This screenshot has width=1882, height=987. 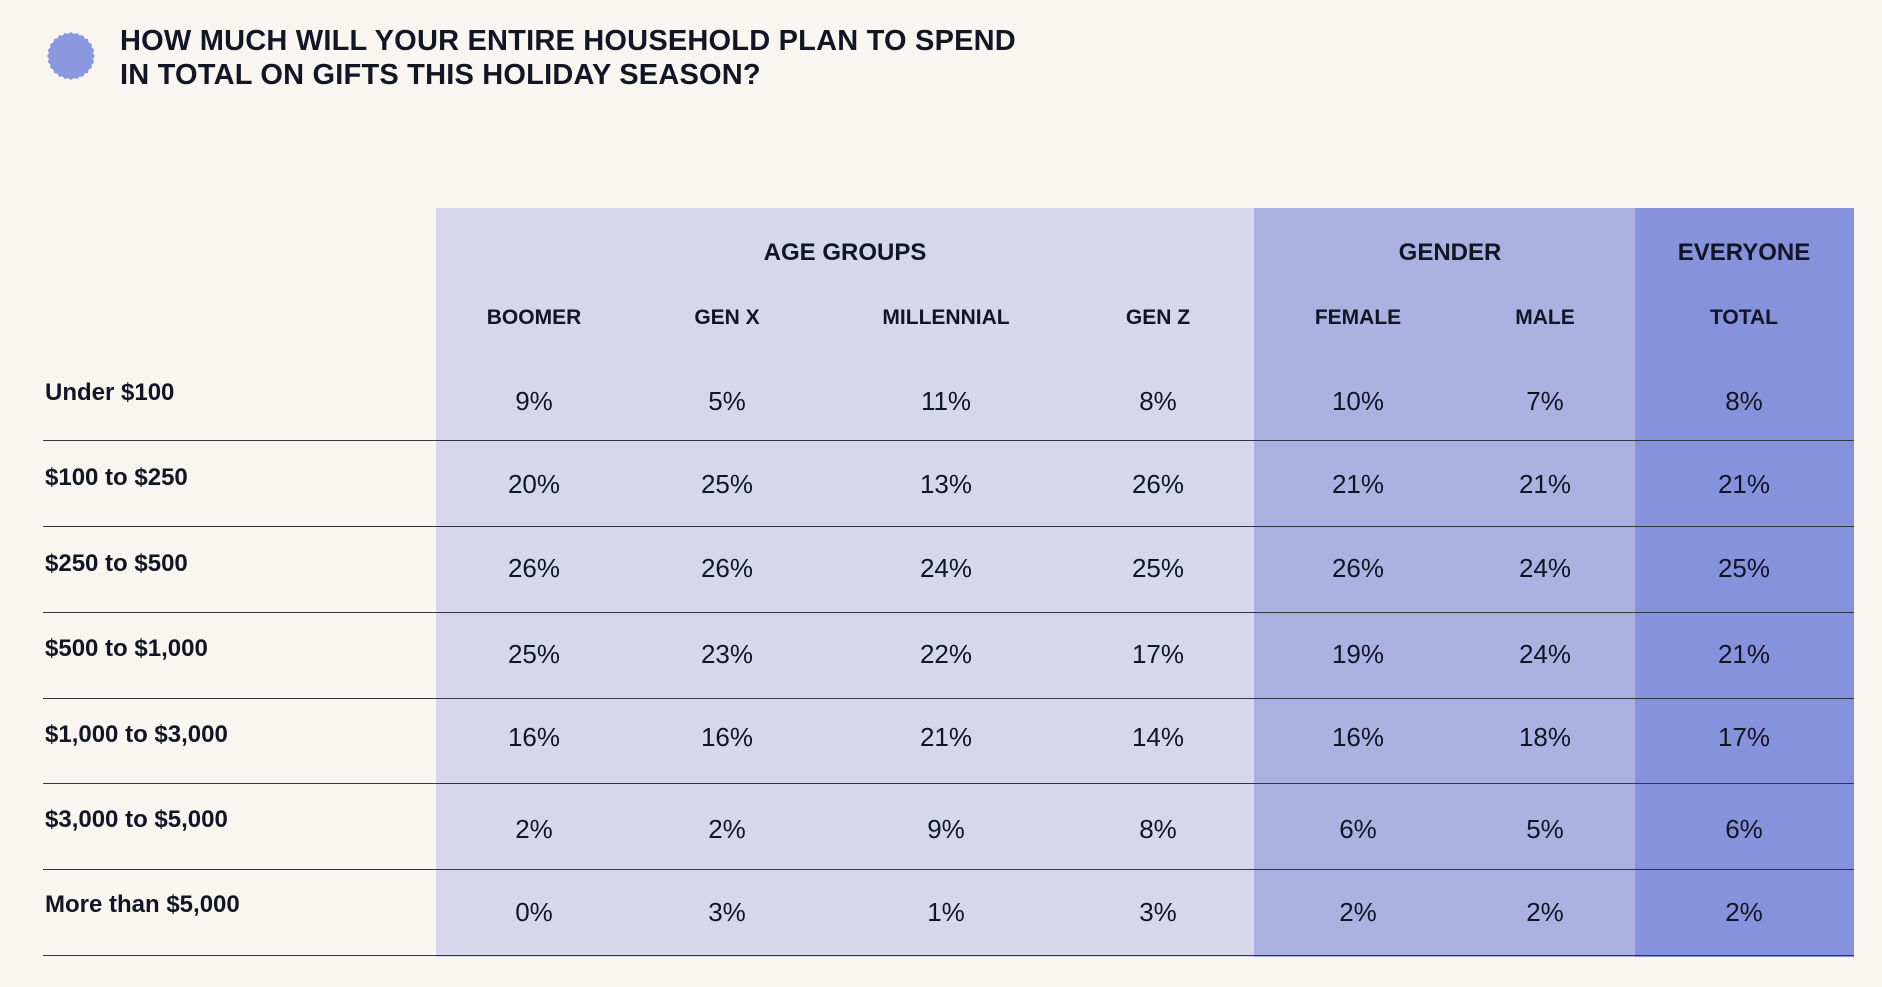 What do you see at coordinates (1545, 317) in the screenshot?
I see `column-header-male: MALE` at bounding box center [1545, 317].